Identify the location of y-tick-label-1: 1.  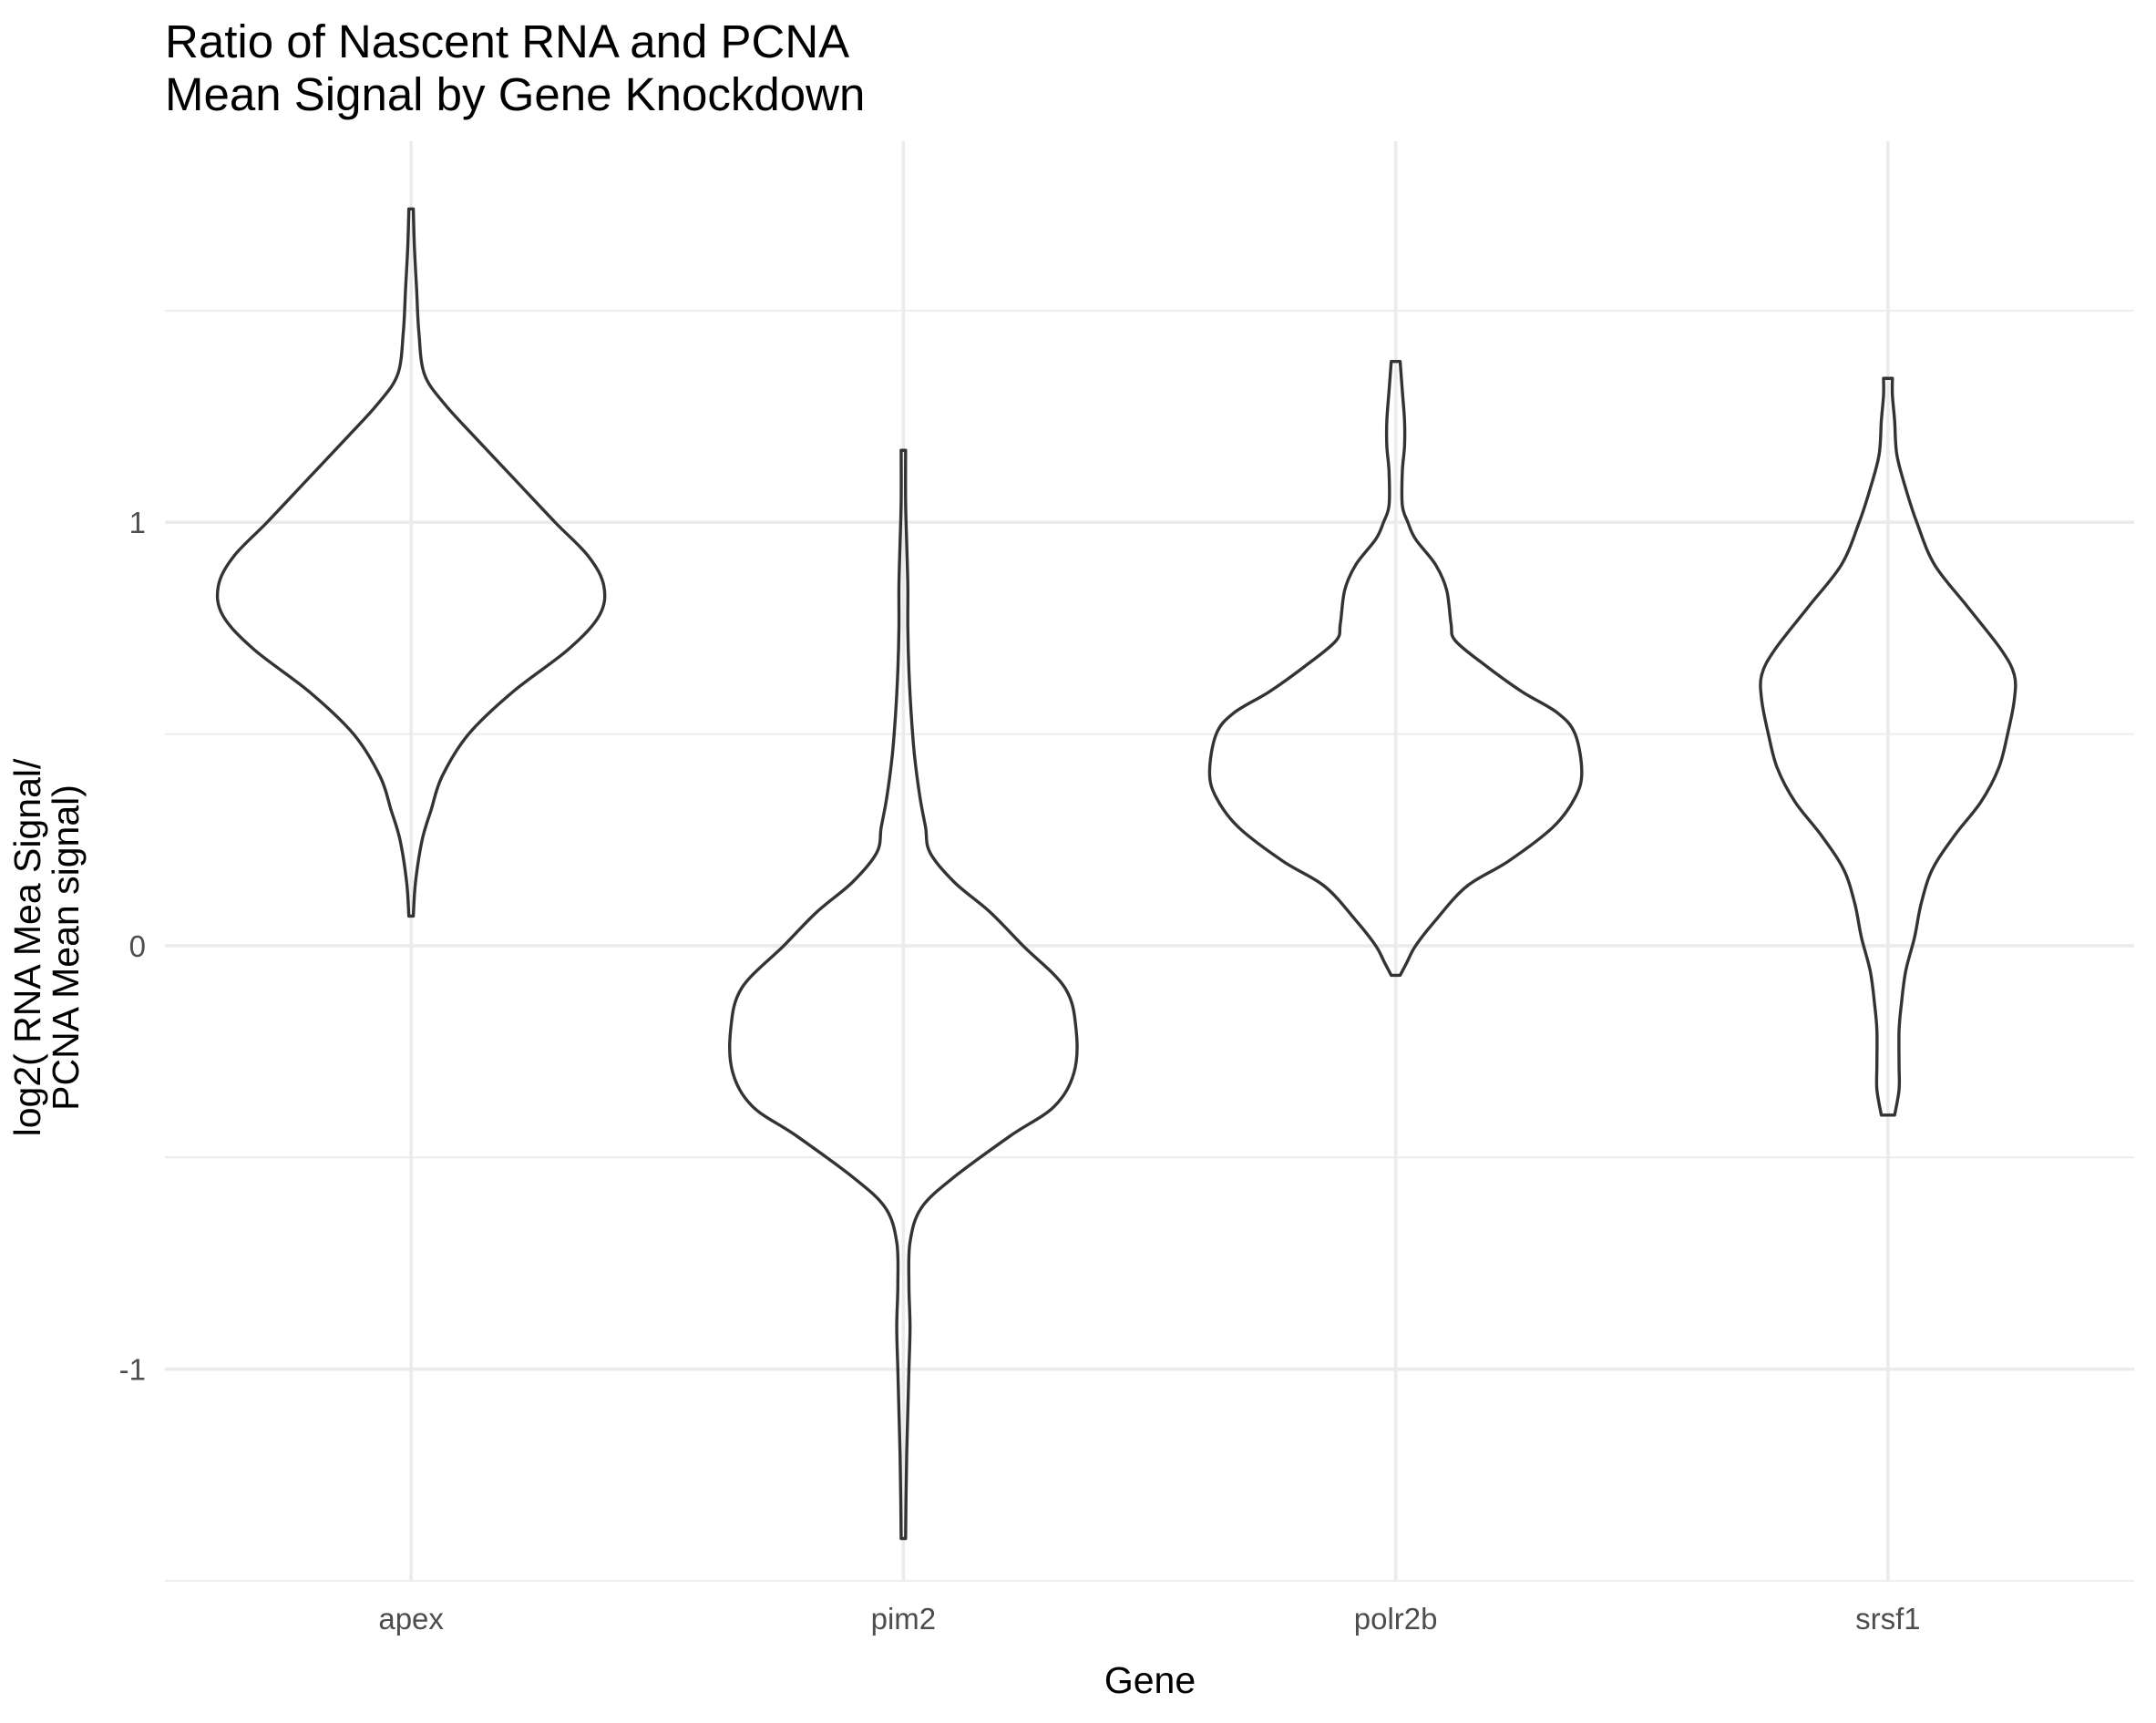
(137, 522).